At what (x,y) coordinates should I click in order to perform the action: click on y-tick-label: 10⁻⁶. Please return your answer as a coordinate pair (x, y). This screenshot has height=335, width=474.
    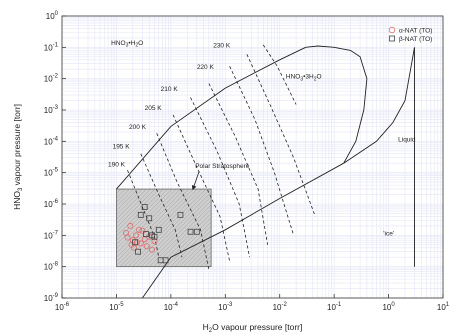
    Looking at the image, I should click on (51, 204).